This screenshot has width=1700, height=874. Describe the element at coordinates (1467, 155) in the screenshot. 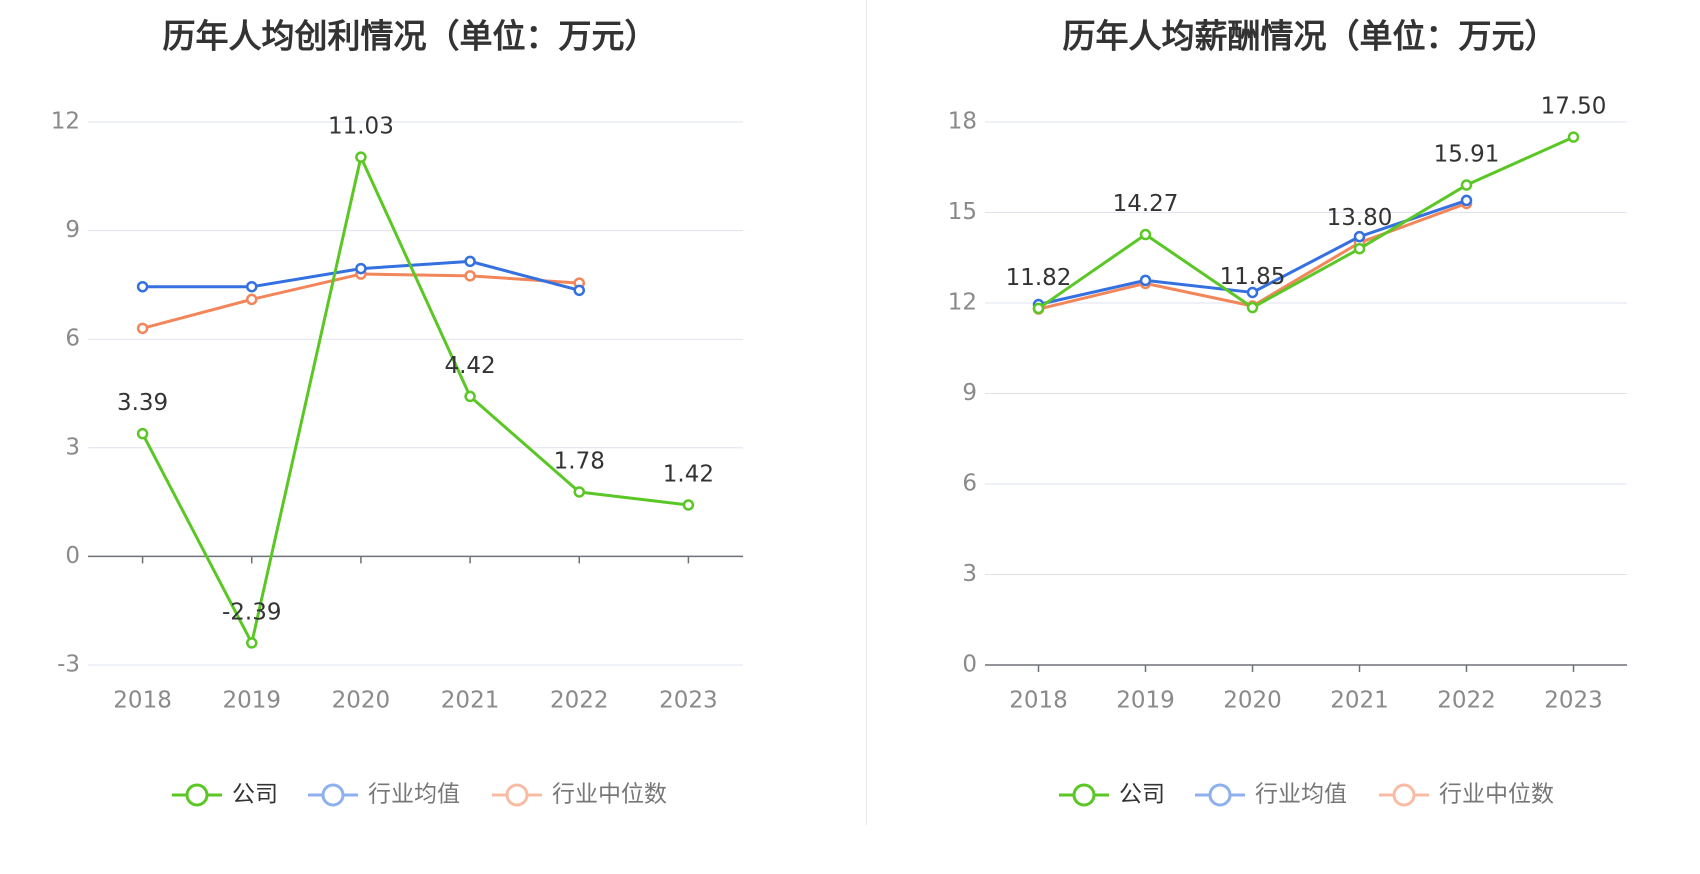

I see `data-label: 15.91` at that location.